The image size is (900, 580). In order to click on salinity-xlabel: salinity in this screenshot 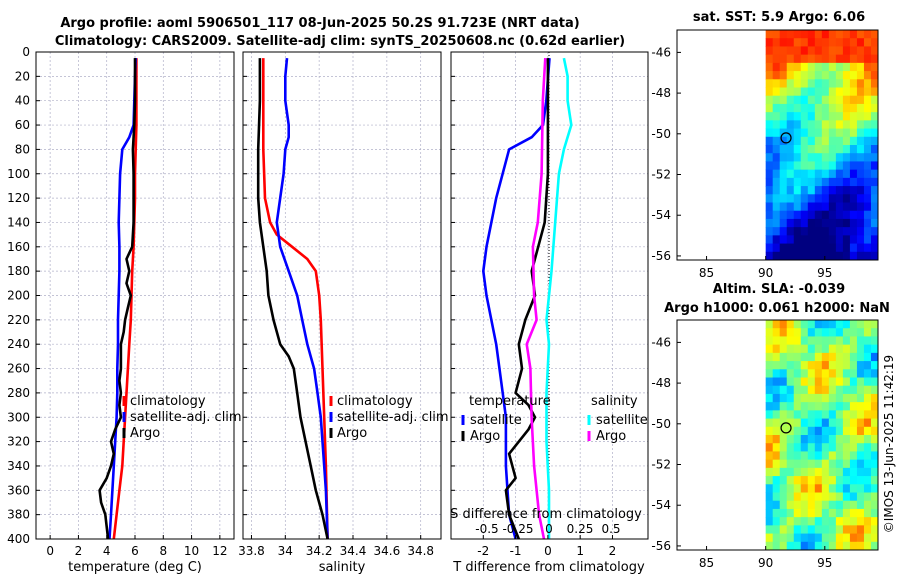, I will do `click(342, 567)`.